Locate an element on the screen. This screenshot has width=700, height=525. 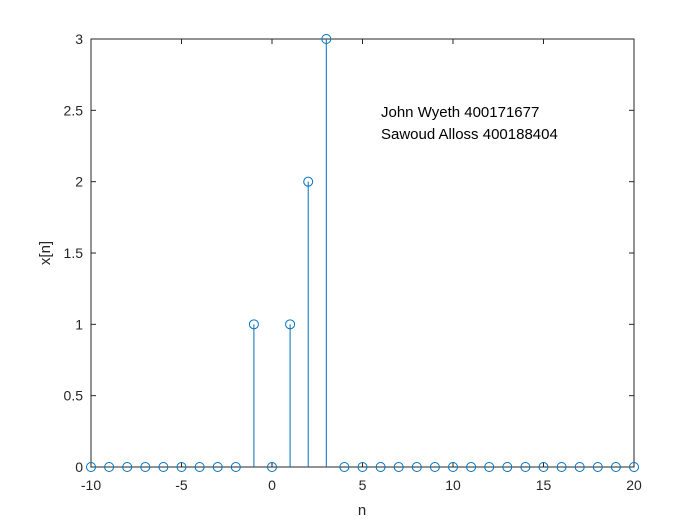
y-tick-label: 0.5 is located at coordinates (74, 396).